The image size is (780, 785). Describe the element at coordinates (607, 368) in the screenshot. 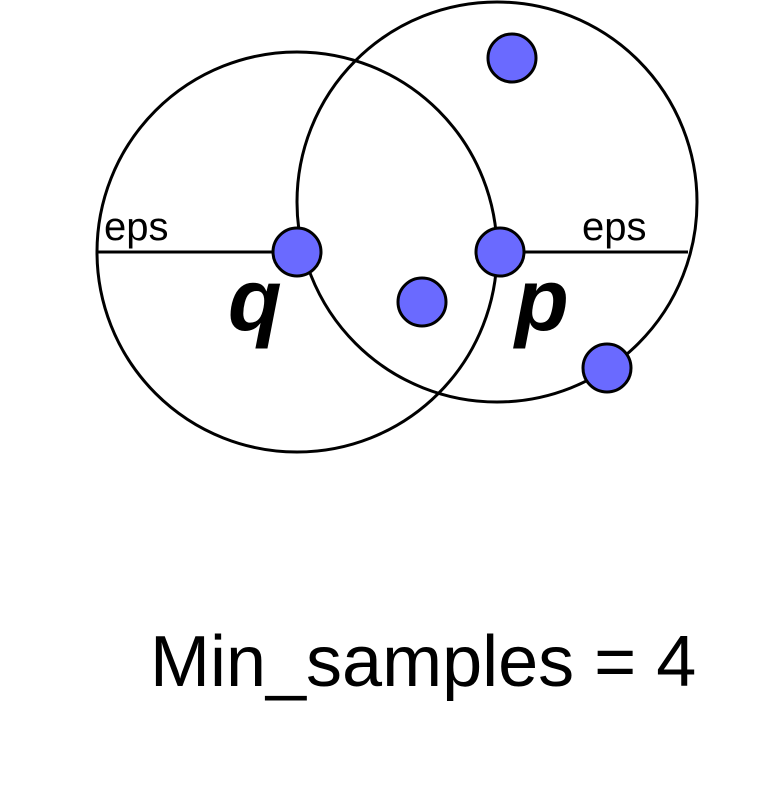

I see `point-bottom-right` at that location.